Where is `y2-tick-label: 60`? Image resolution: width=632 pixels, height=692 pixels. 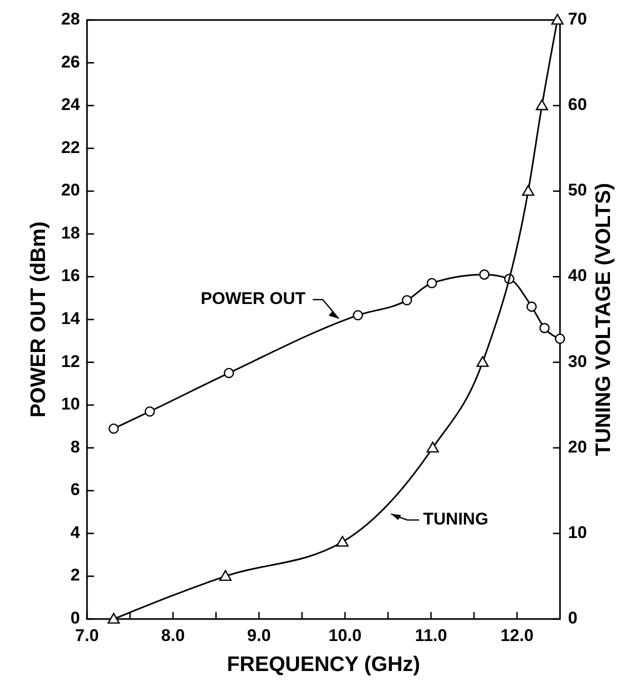 y2-tick-label: 60 is located at coordinates (577, 104).